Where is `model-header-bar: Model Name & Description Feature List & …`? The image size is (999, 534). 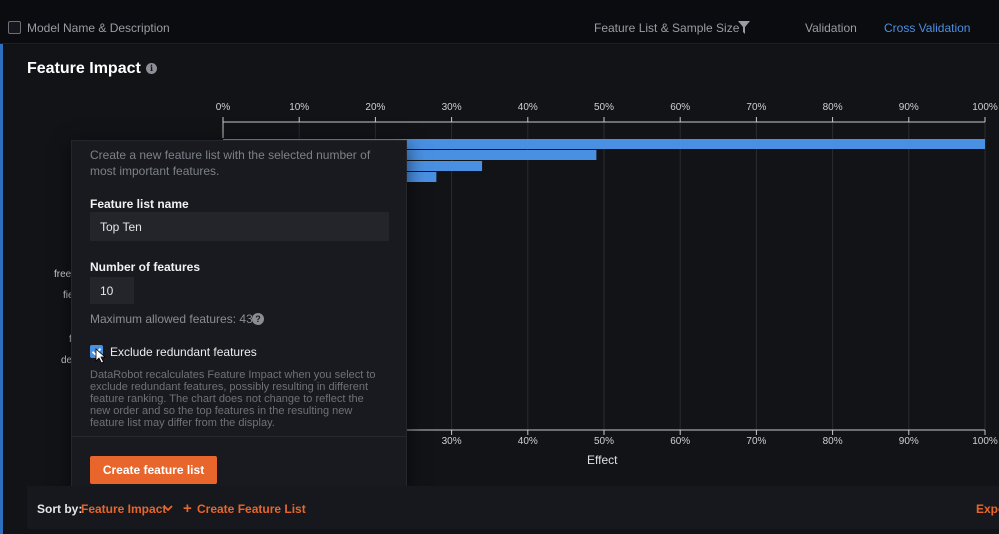
model-header-bar: Model Name & Description Feature List & … is located at coordinates (499, 22).